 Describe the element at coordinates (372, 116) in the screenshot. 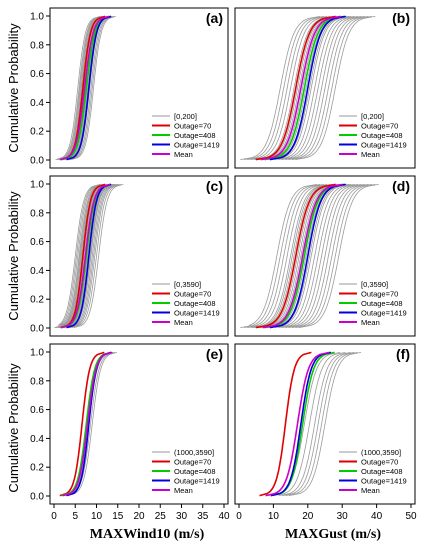

I see `legend-label: [0,200]` at that location.